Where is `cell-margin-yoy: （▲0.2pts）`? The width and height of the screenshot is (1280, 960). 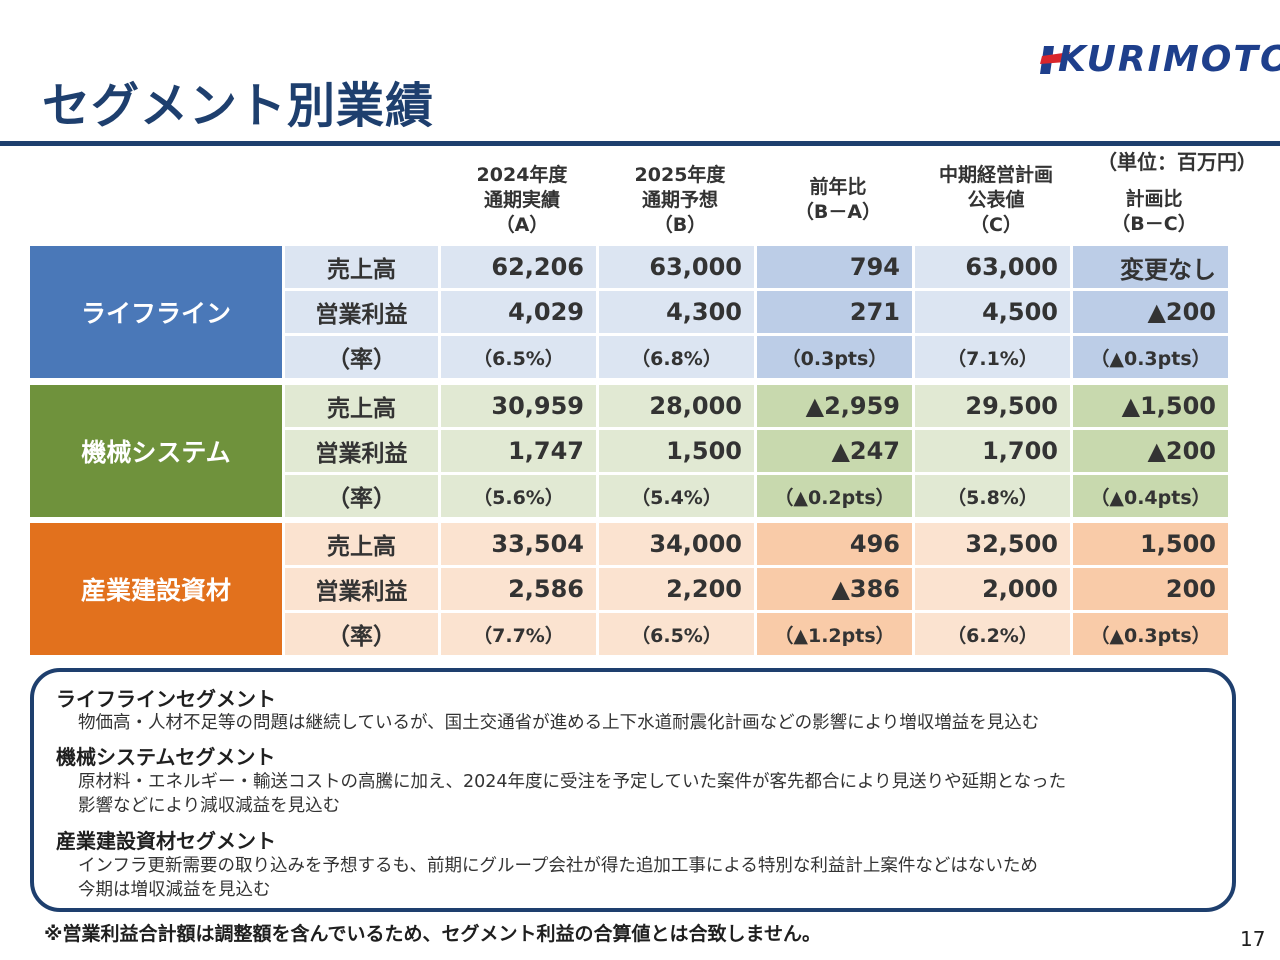 cell-margin-yoy: （▲0.2pts） is located at coordinates (834, 496).